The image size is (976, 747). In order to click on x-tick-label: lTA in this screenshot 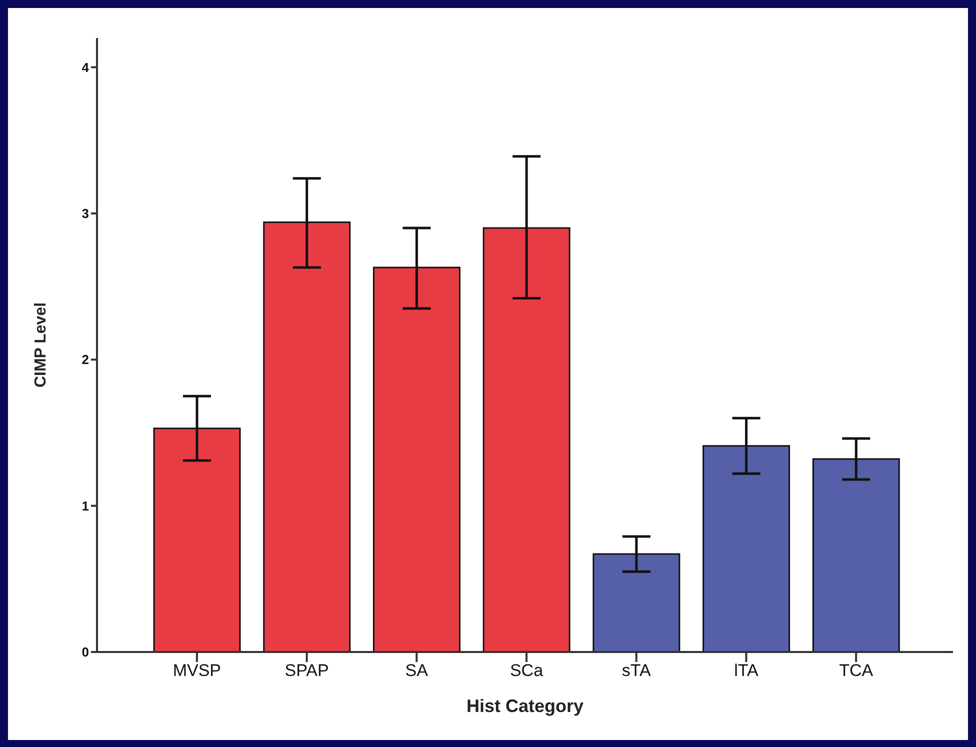, I will do `click(746, 670)`.